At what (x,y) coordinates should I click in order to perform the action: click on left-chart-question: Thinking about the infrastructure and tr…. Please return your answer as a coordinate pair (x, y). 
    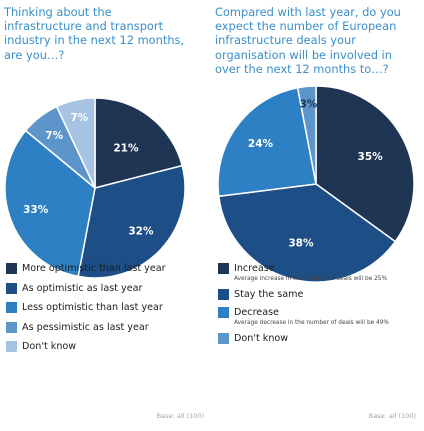
    Looking at the image, I should click on (94, 33).